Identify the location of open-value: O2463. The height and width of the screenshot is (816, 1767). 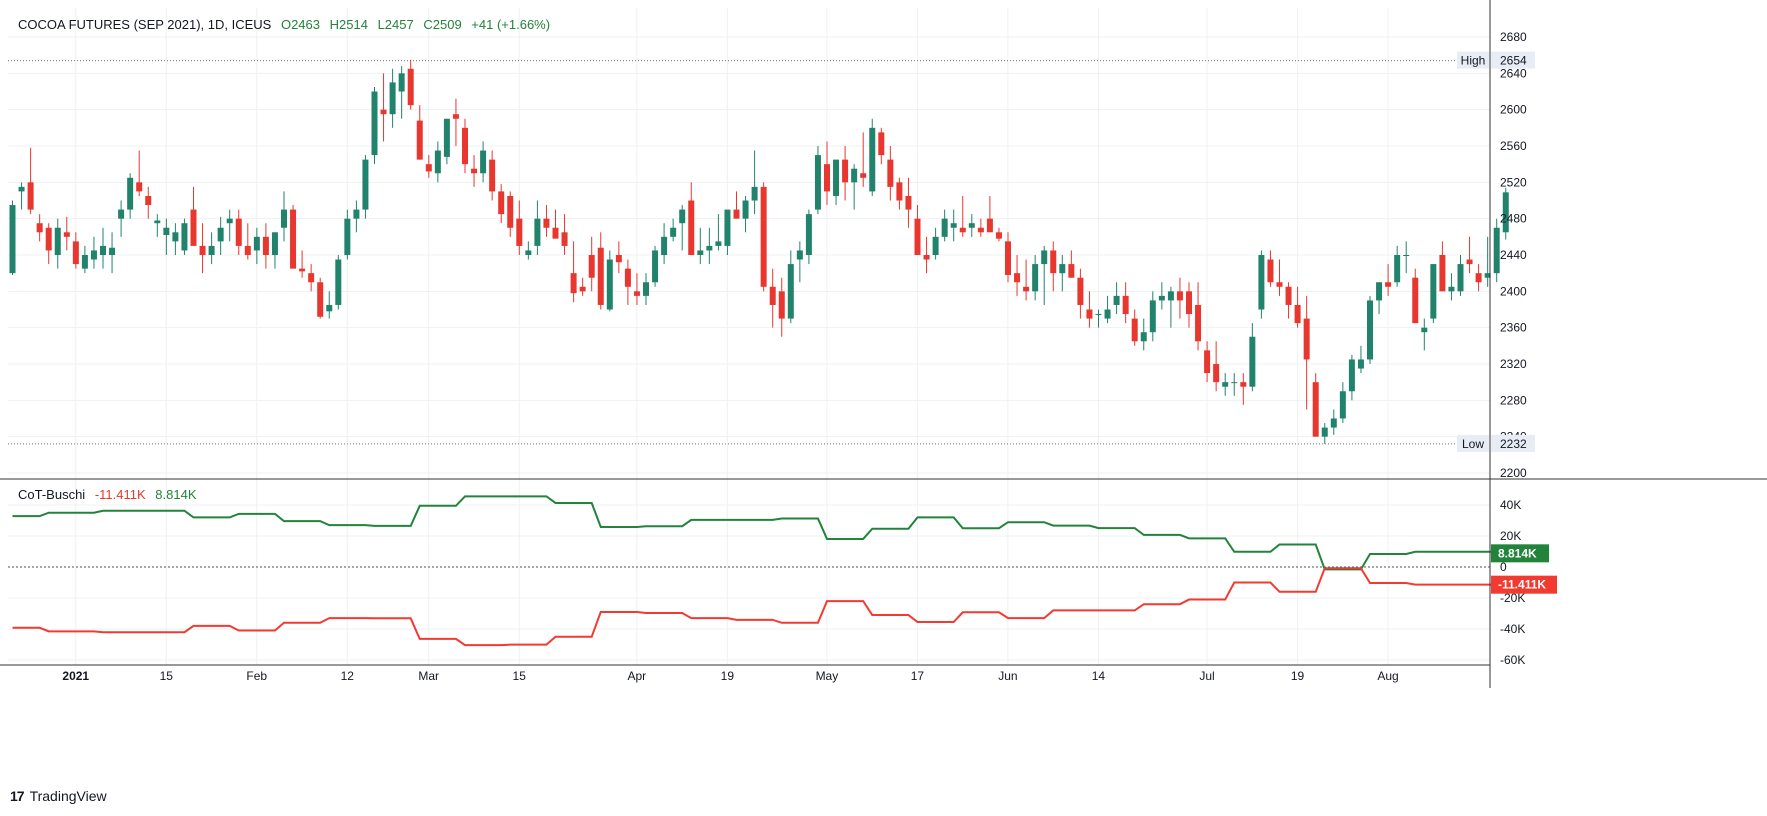
(300, 24).